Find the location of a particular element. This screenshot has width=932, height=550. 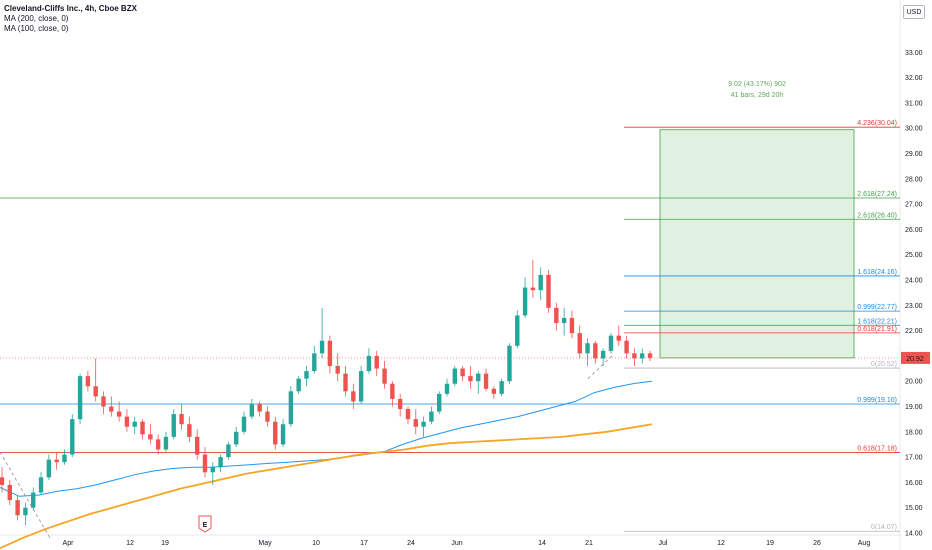

symbol-title: Cleveland-Cliffs Inc., 4h, Cboe BZX is located at coordinates (70, 8).